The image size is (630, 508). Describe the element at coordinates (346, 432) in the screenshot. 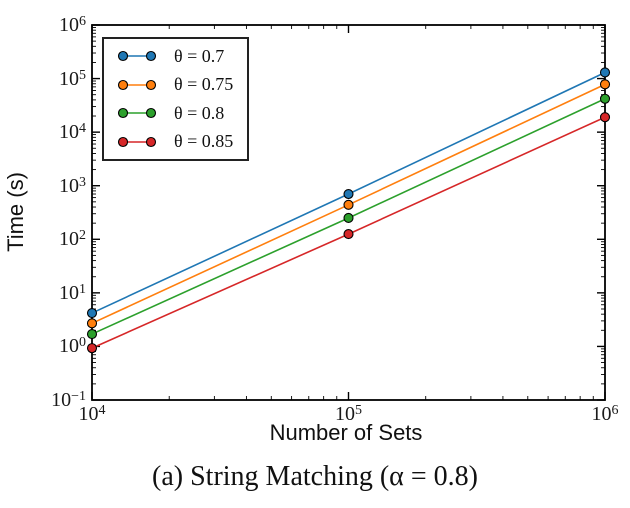

I see `x-axis-label: Number of Sets` at that location.